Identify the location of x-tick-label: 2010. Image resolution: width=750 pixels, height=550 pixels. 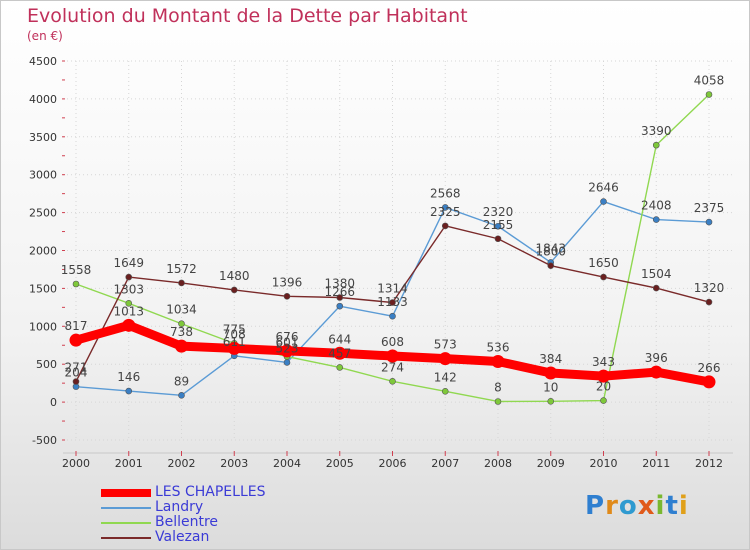
(604, 463).